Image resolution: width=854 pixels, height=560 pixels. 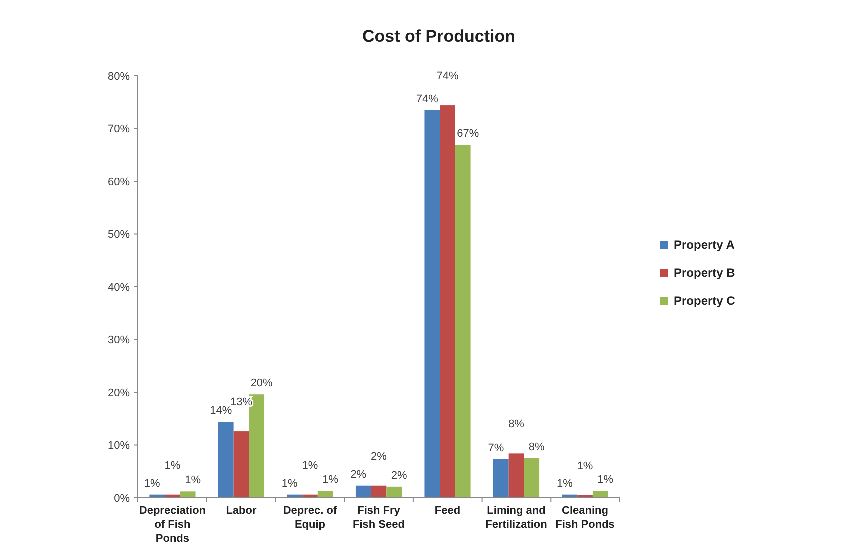 I want to click on legend-label: Property C, so click(x=705, y=301).